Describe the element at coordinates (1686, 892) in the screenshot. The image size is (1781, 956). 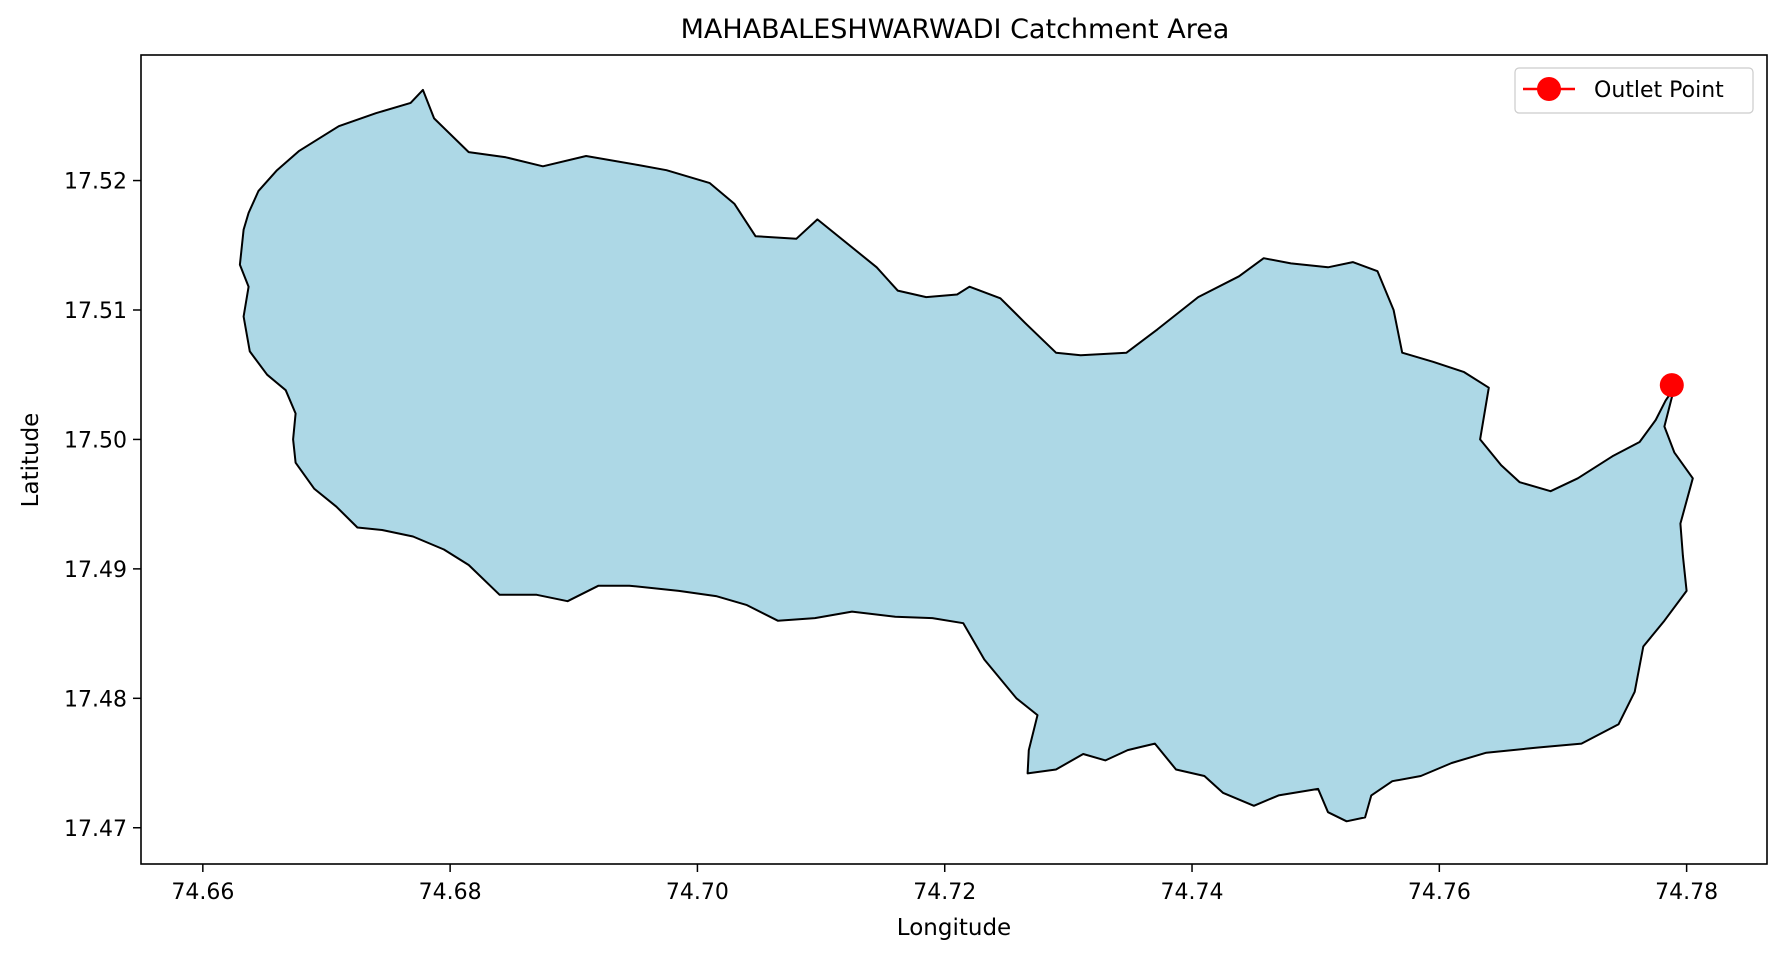
I see `x-tick-label: 74.78` at that location.